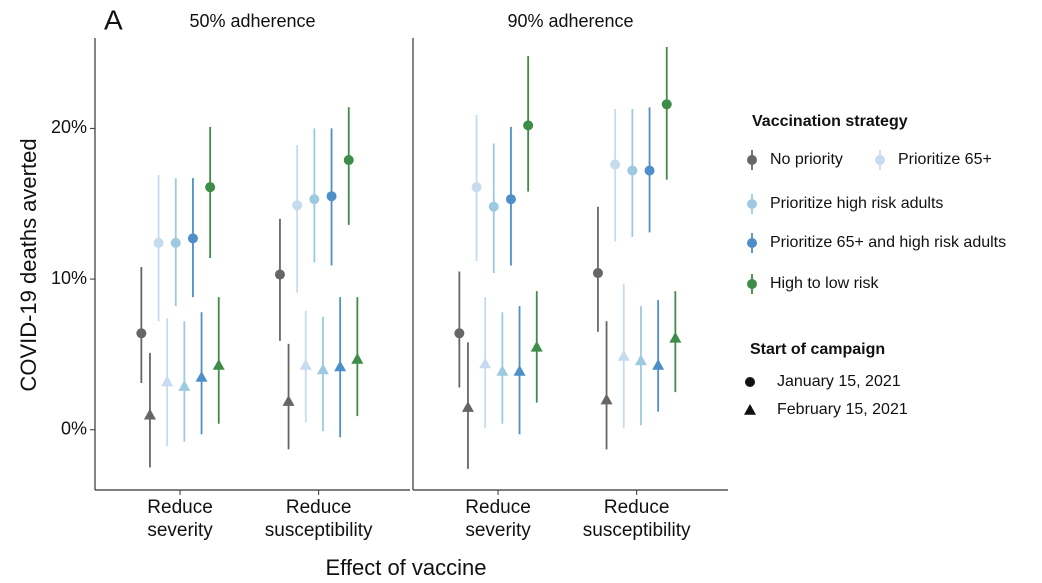 The image size is (1042, 583). What do you see at coordinates (824, 283) in the screenshot?
I see `legend-label: High to low risk` at bounding box center [824, 283].